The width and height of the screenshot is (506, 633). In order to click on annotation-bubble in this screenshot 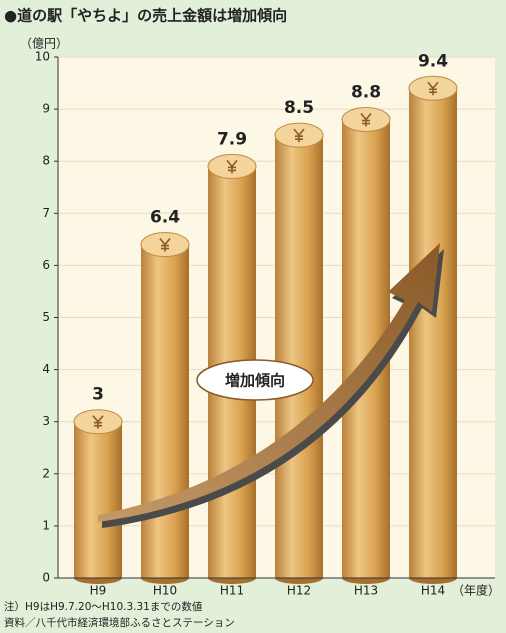, I will do `click(255, 380)`.